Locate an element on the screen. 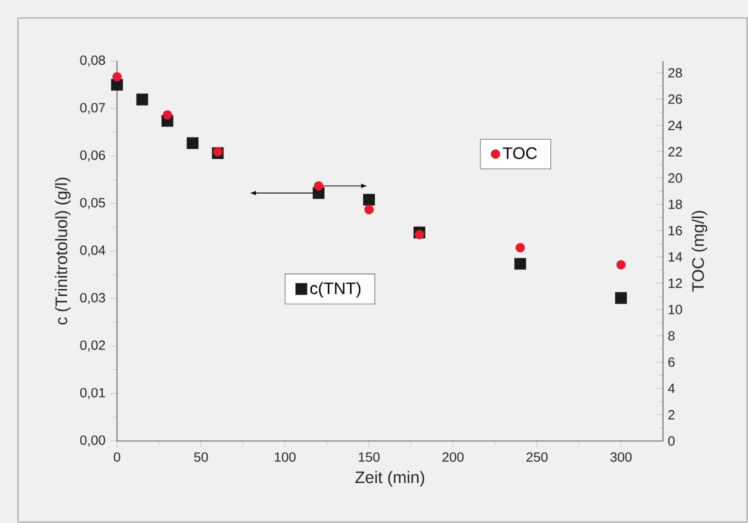  y-axis-title: c (Trinitrotoluol) (g/l) is located at coordinates (62, 251).